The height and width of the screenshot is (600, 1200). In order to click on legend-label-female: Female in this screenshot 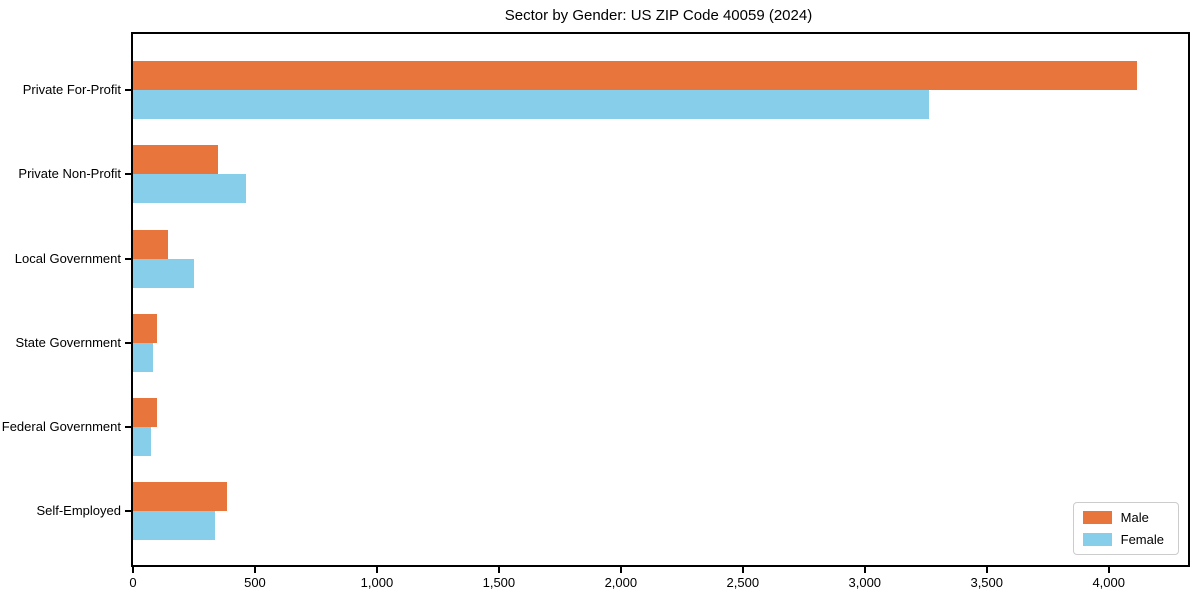, I will do `click(1142, 539)`.